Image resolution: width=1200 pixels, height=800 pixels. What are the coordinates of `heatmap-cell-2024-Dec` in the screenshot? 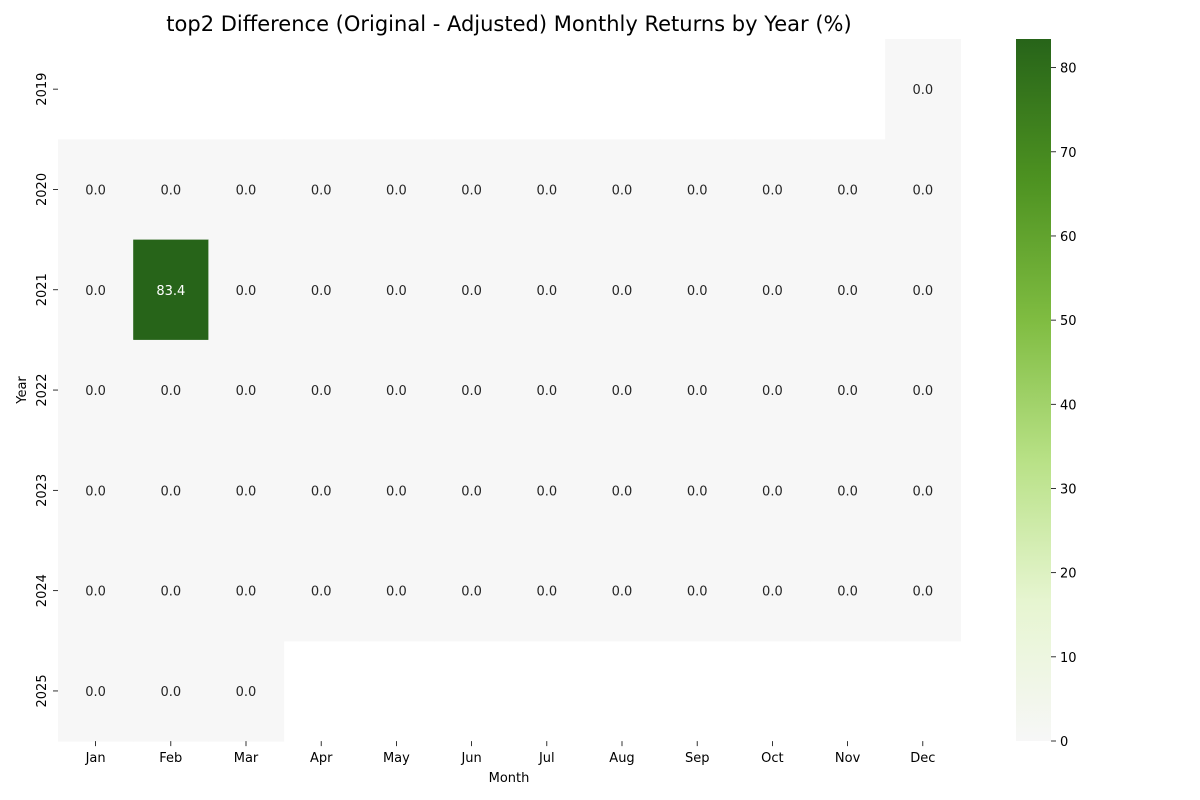 It's located at (923, 591).